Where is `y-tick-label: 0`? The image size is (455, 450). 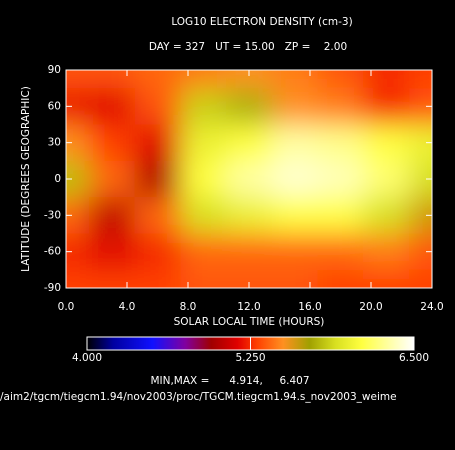
y-tick-label: 0 is located at coordinates (57, 179).